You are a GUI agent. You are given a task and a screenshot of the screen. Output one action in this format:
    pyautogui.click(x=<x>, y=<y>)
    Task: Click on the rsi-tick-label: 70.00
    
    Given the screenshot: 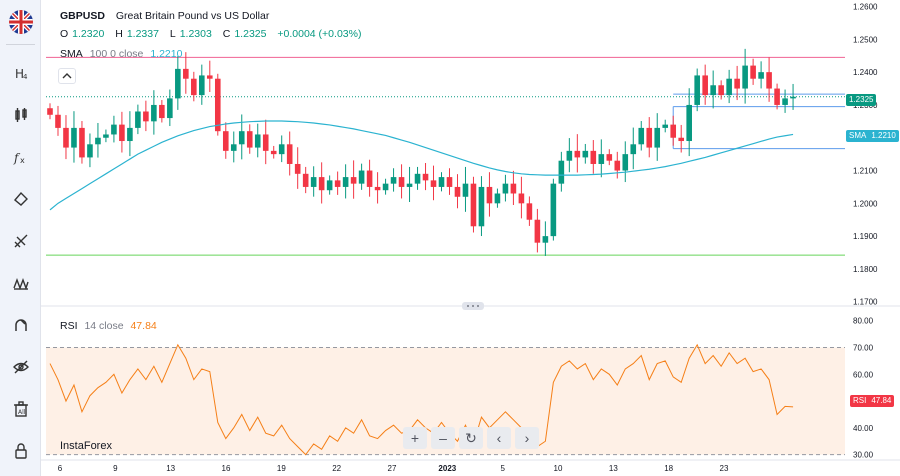 What is the action you would take?
    pyautogui.click(x=863, y=348)
    